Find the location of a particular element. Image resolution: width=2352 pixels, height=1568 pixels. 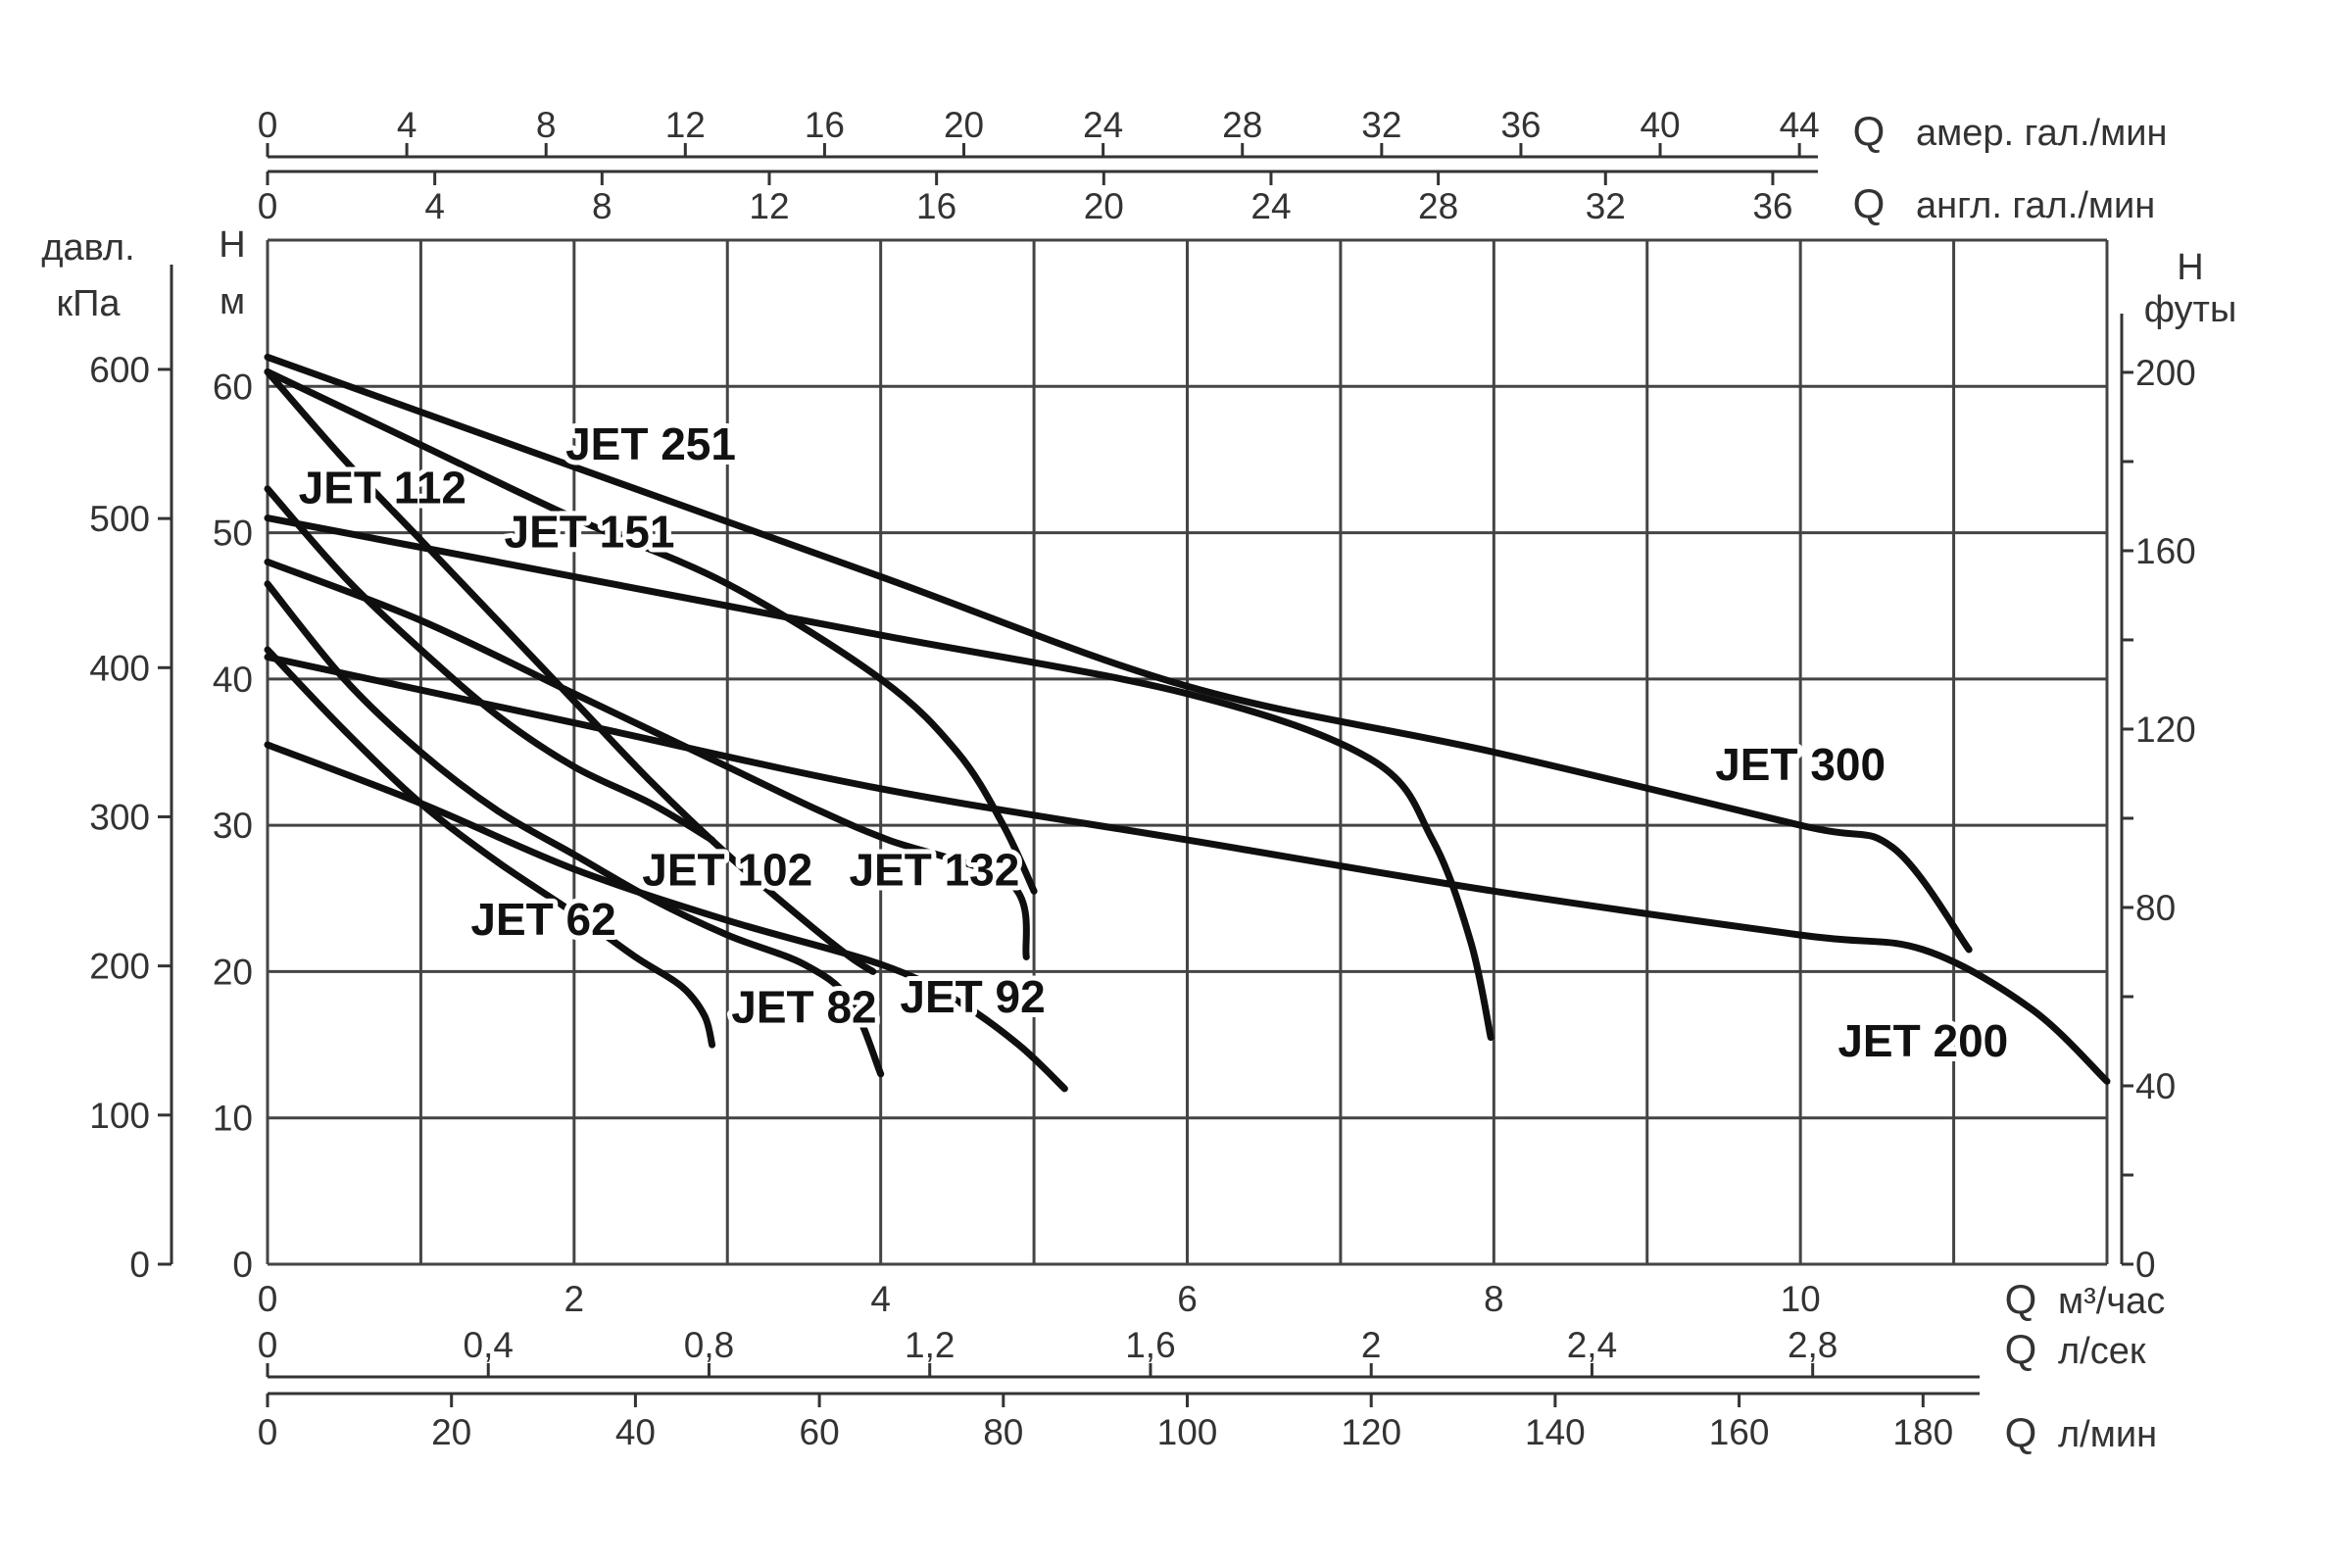

x-tick-label-lmin: 100 is located at coordinates (1187, 1432).